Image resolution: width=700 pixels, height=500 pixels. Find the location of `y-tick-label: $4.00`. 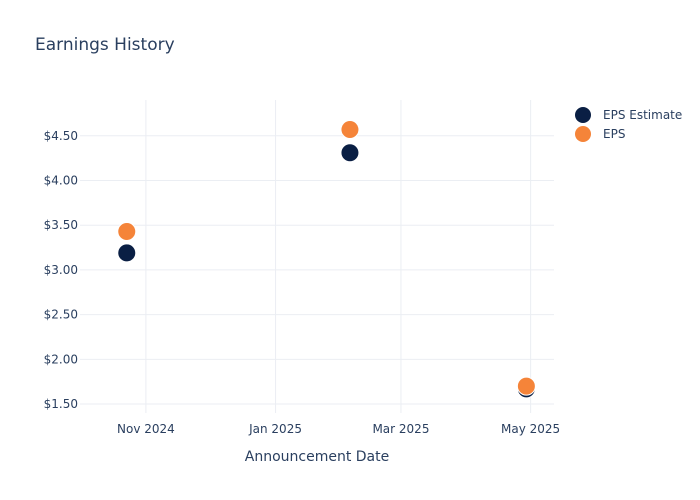

y-tick-label: $4.00 is located at coordinates (61, 180).